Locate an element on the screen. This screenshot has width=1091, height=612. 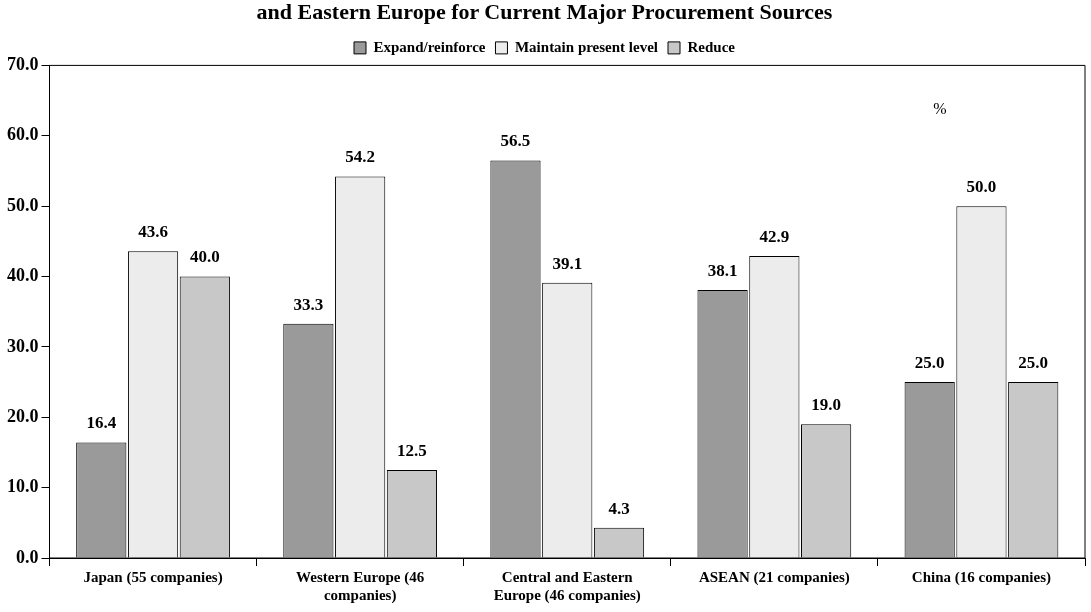
data-label: 50.0 is located at coordinates (981, 187).